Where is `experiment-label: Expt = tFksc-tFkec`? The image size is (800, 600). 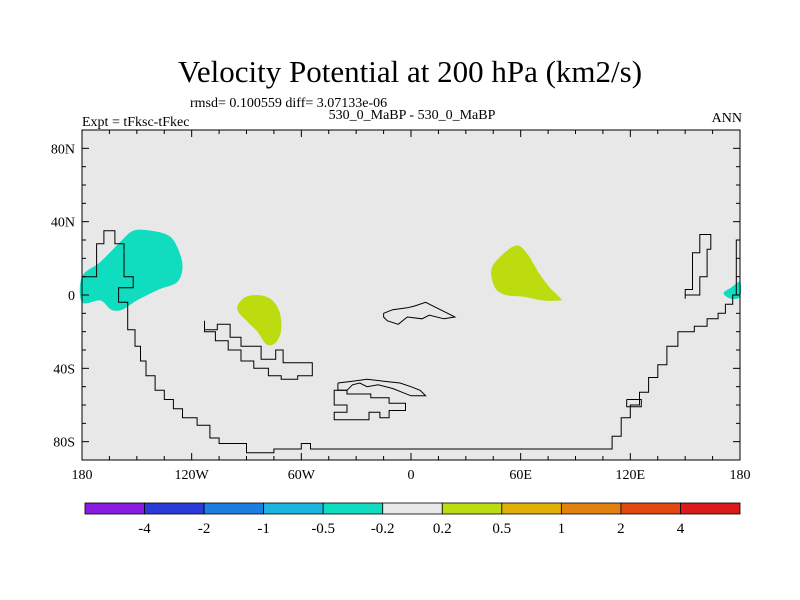 experiment-label: Expt = tFksc-tFkec is located at coordinates (135, 122).